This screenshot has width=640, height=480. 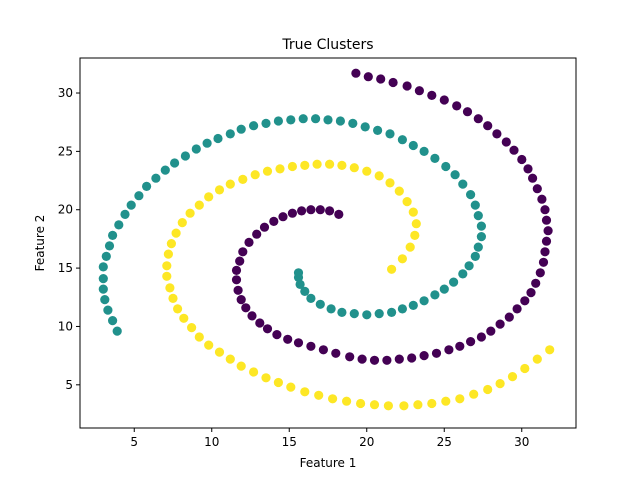 What do you see at coordinates (69, 385) in the screenshot?
I see `y-tick-label: 5` at bounding box center [69, 385].